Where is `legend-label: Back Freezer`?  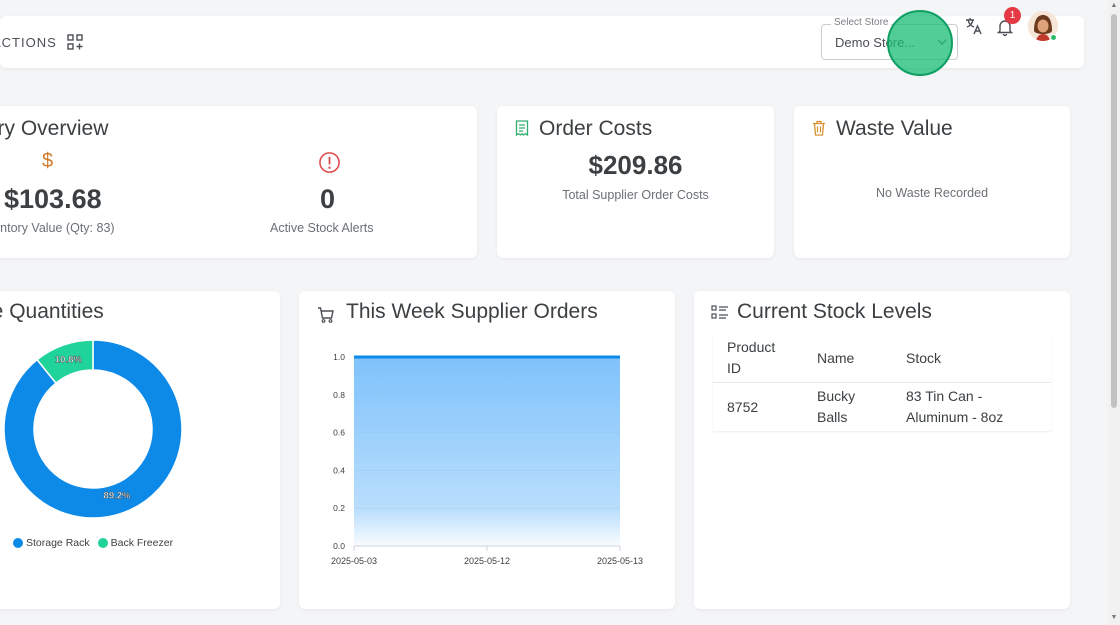
legend-label: Back Freezer is located at coordinates (142, 543).